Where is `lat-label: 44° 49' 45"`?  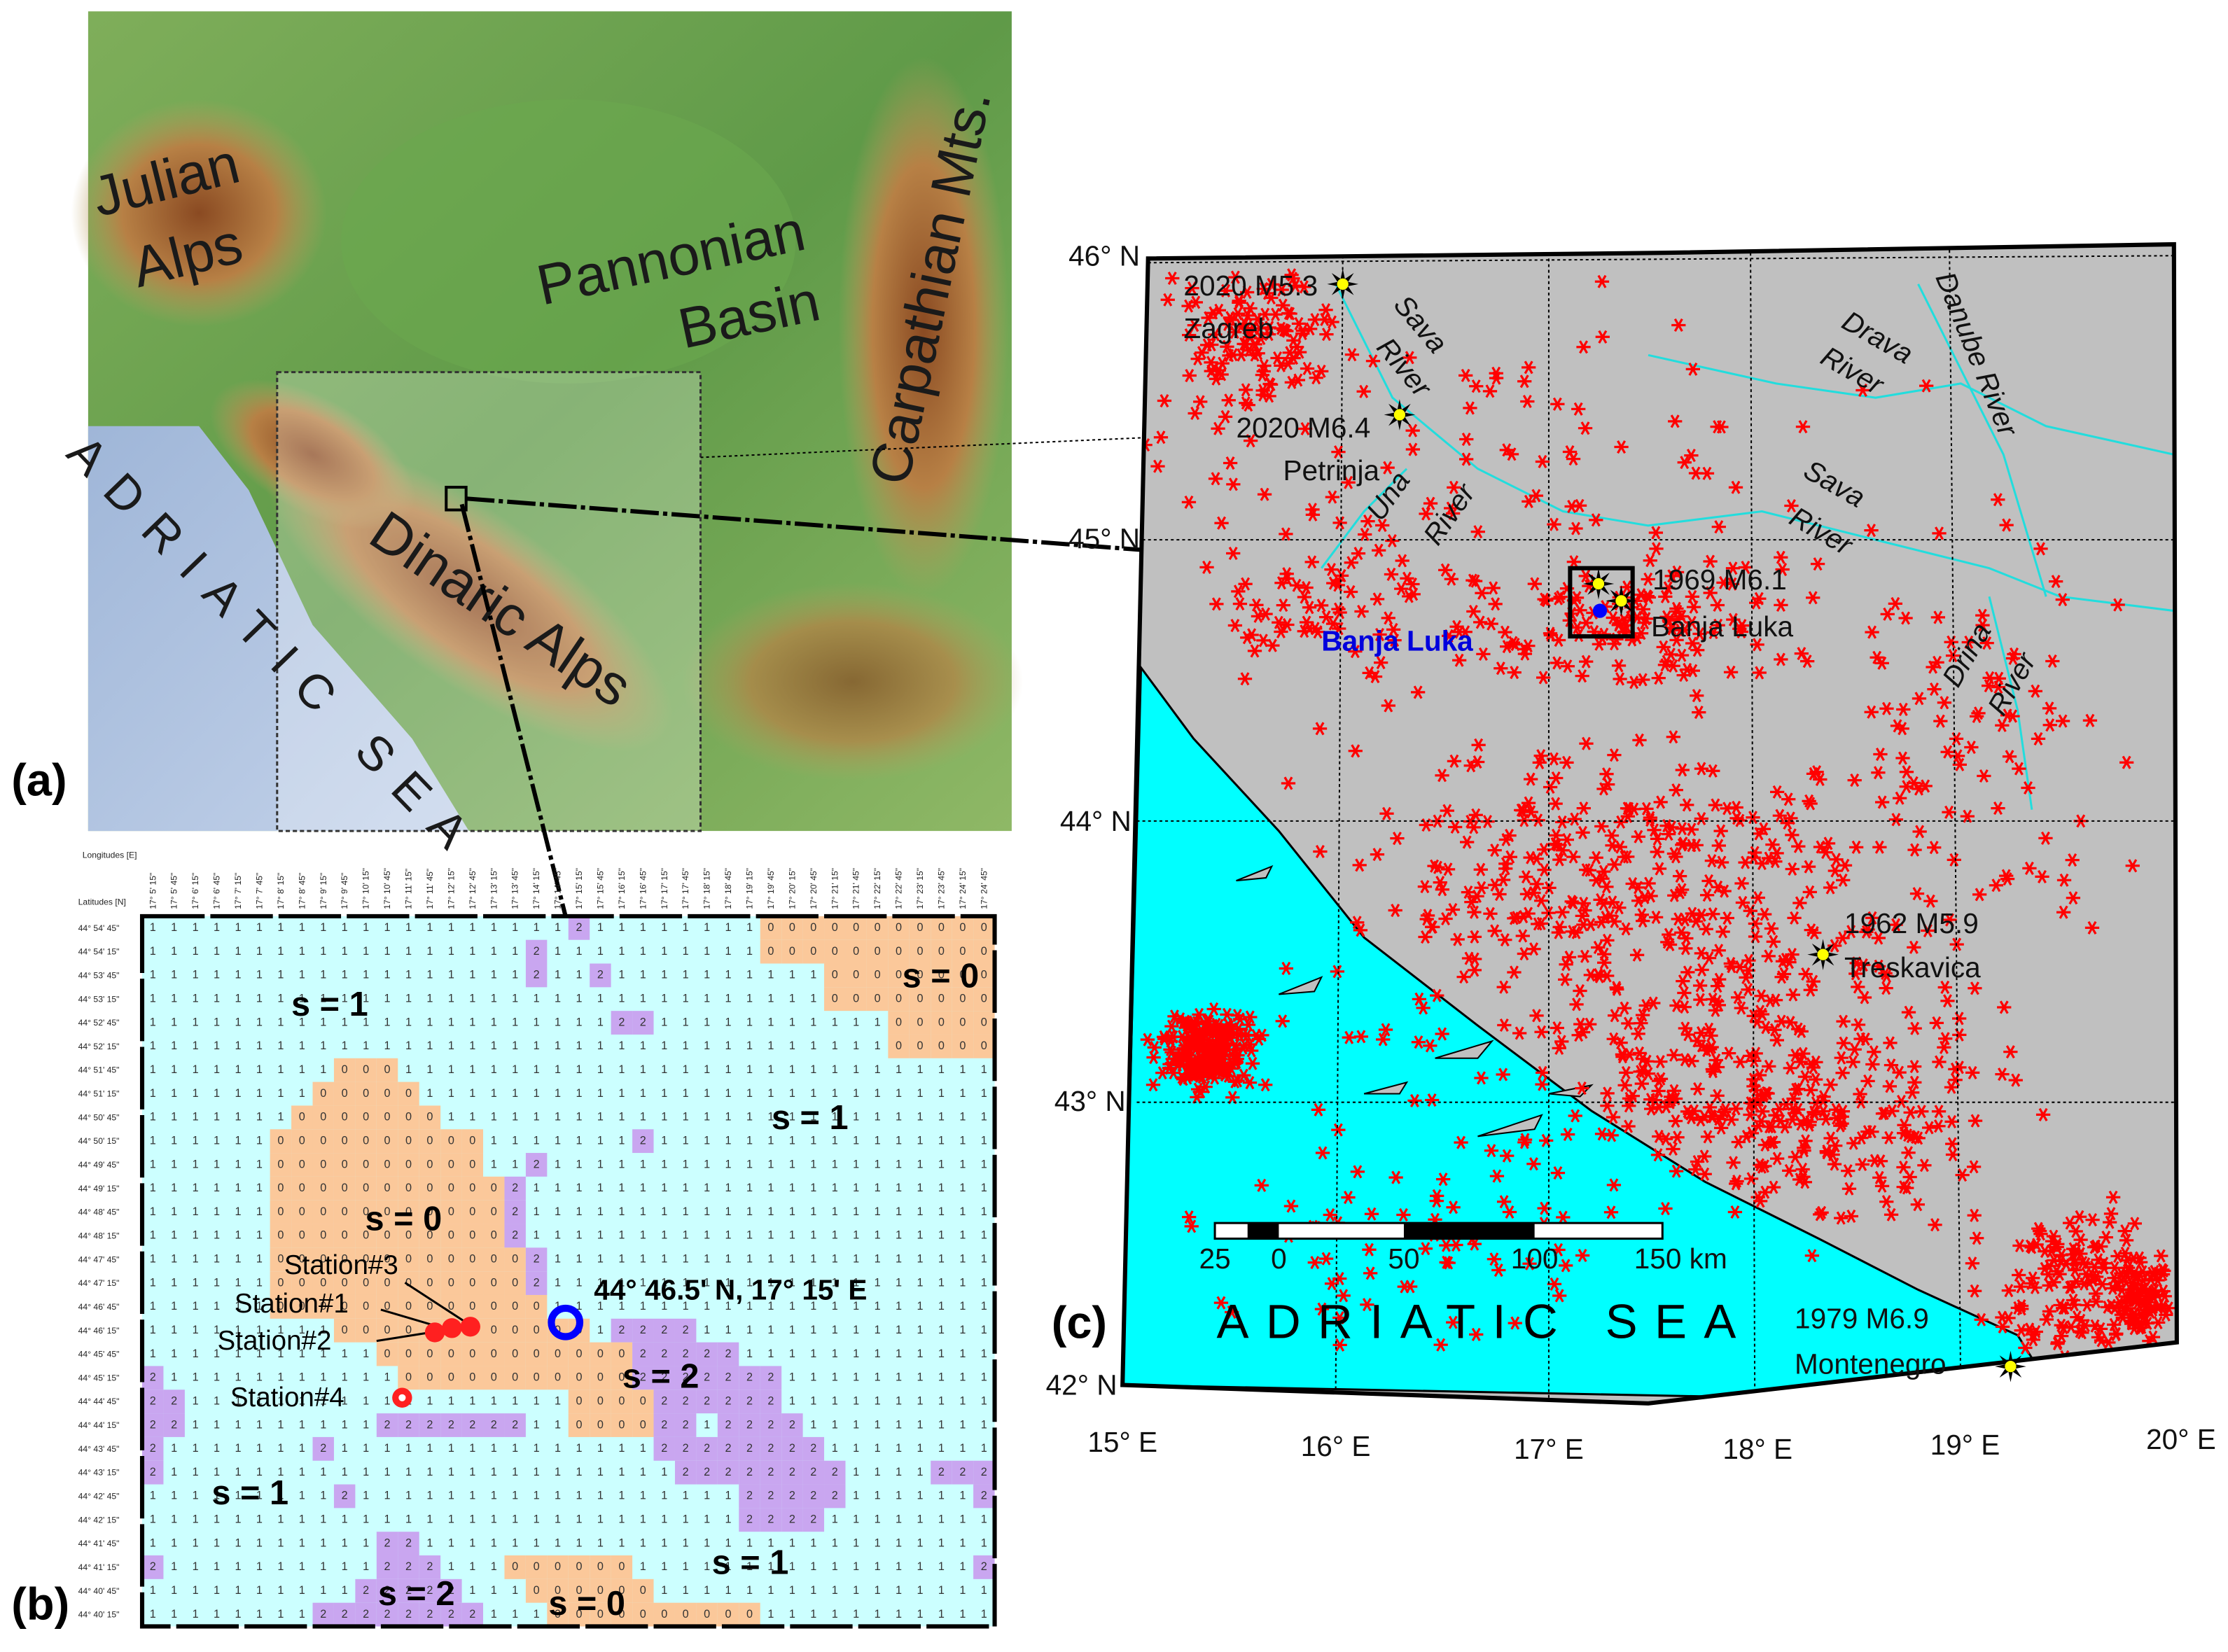 lat-label: 44° 49' 45" is located at coordinates (99, 1165).